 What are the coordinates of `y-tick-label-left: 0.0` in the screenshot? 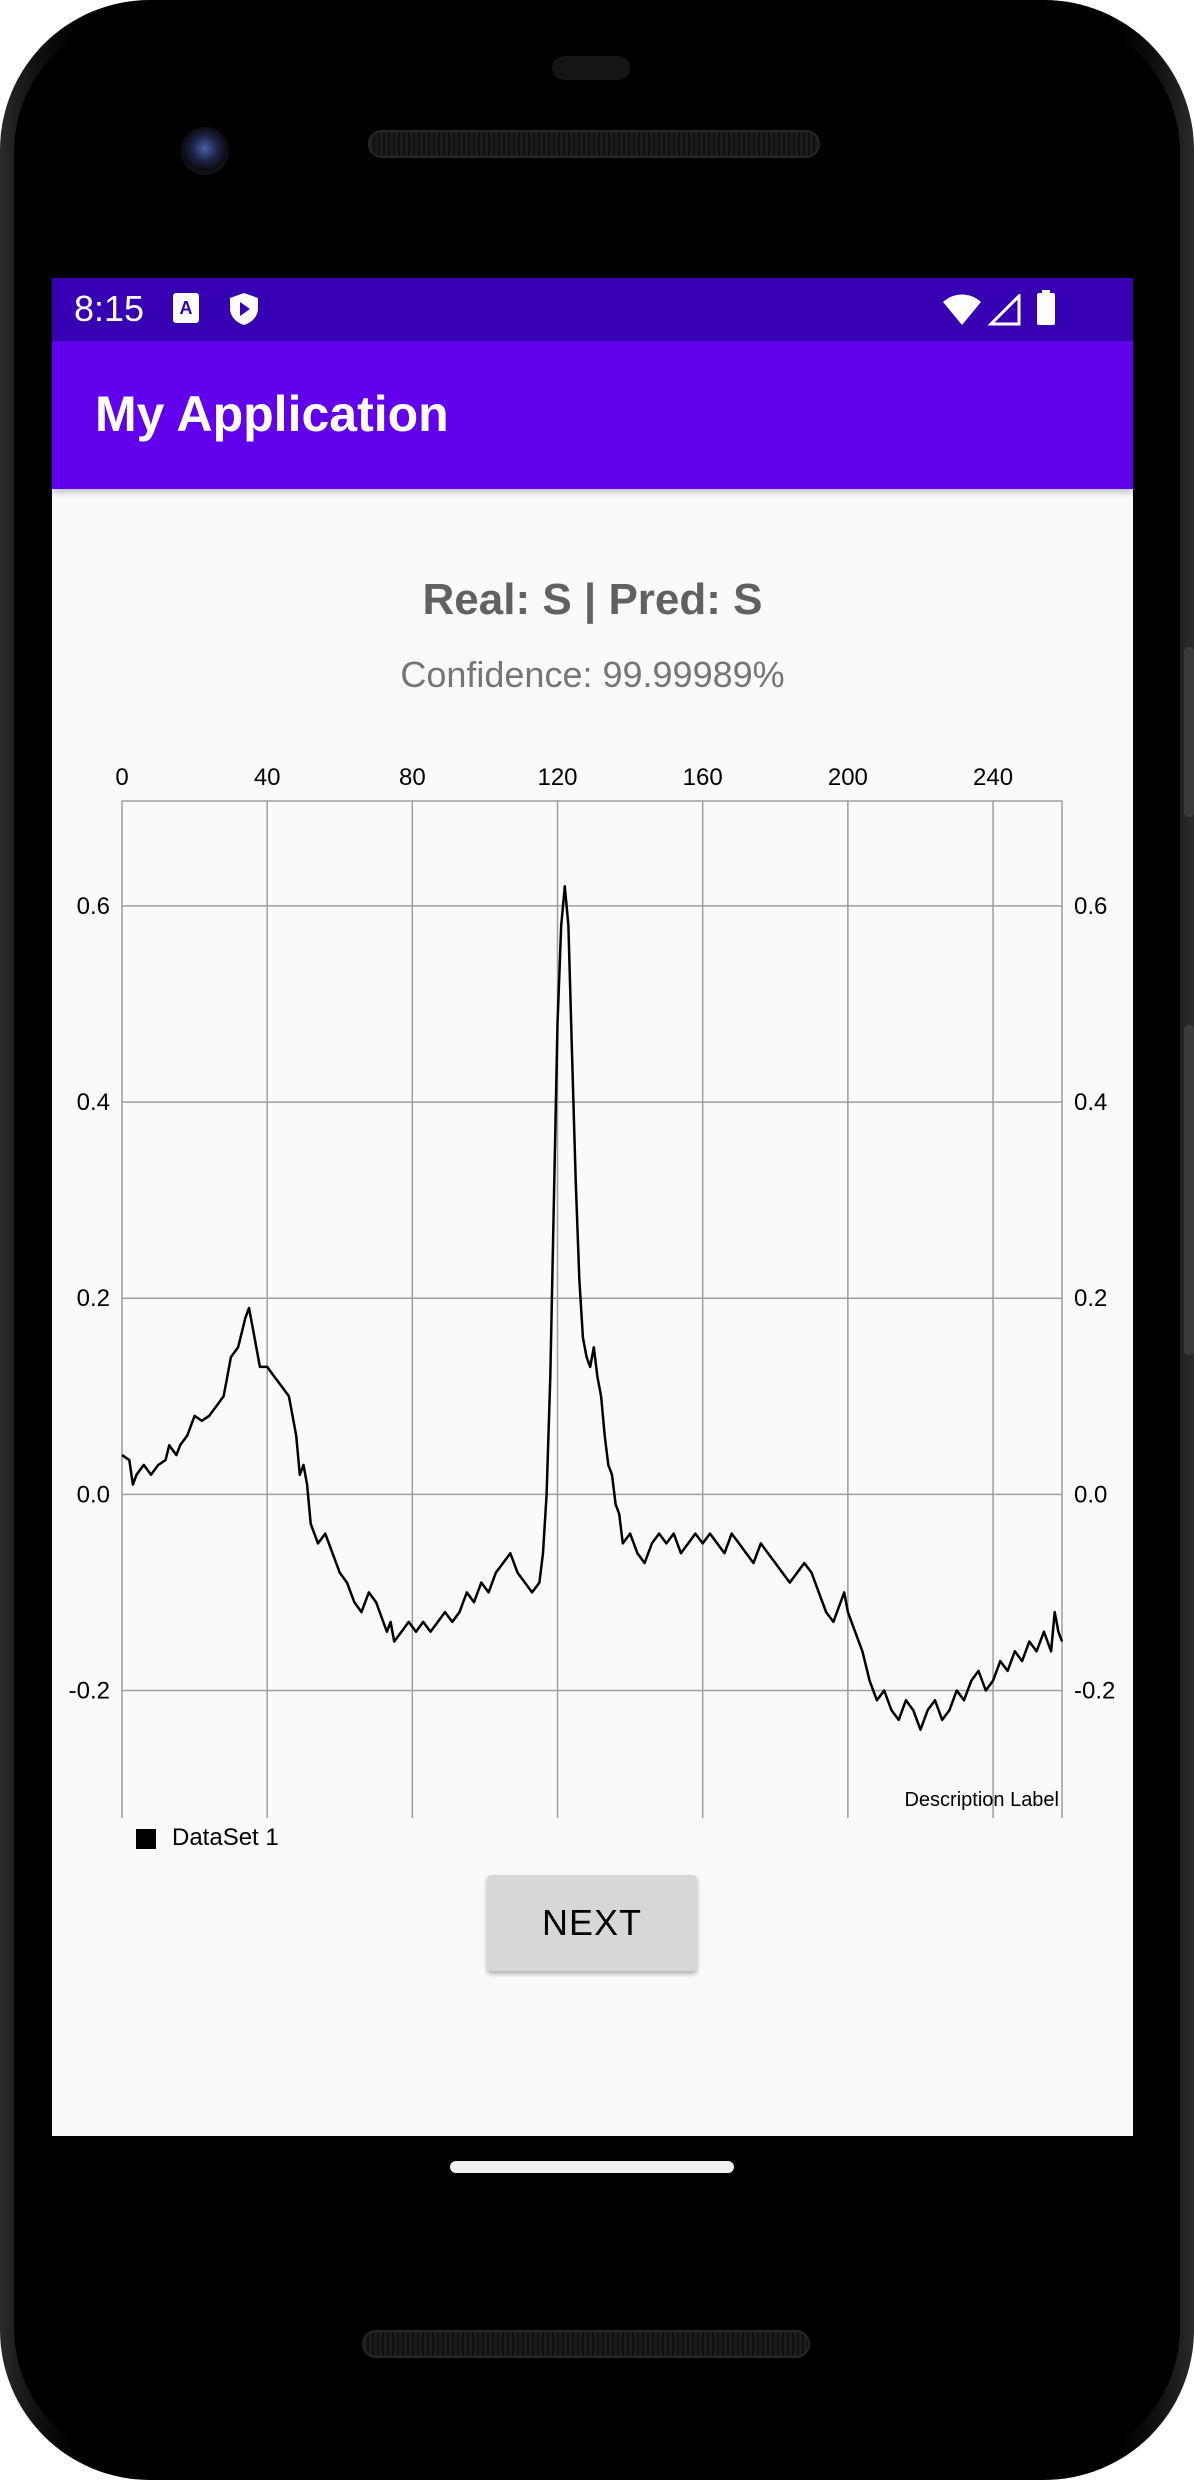 It's located at (93, 1494).